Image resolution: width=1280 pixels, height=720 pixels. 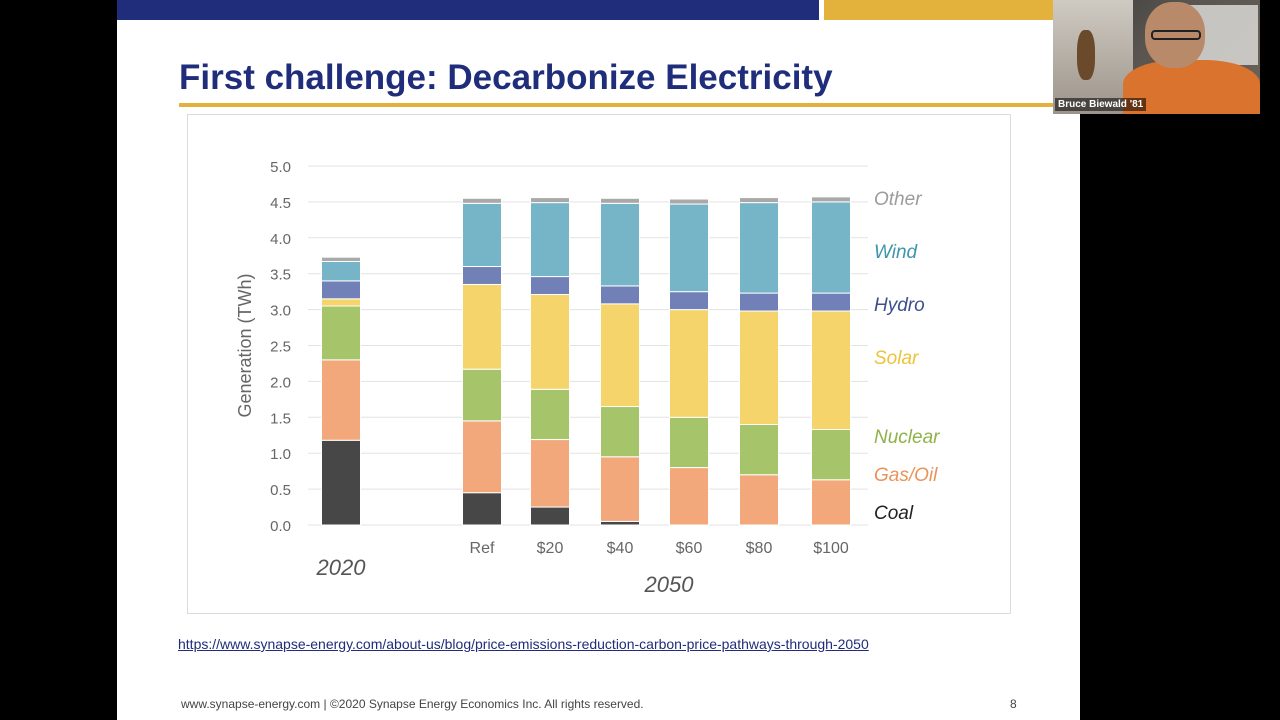 I want to click on group-label: 2050, so click(x=669, y=584).